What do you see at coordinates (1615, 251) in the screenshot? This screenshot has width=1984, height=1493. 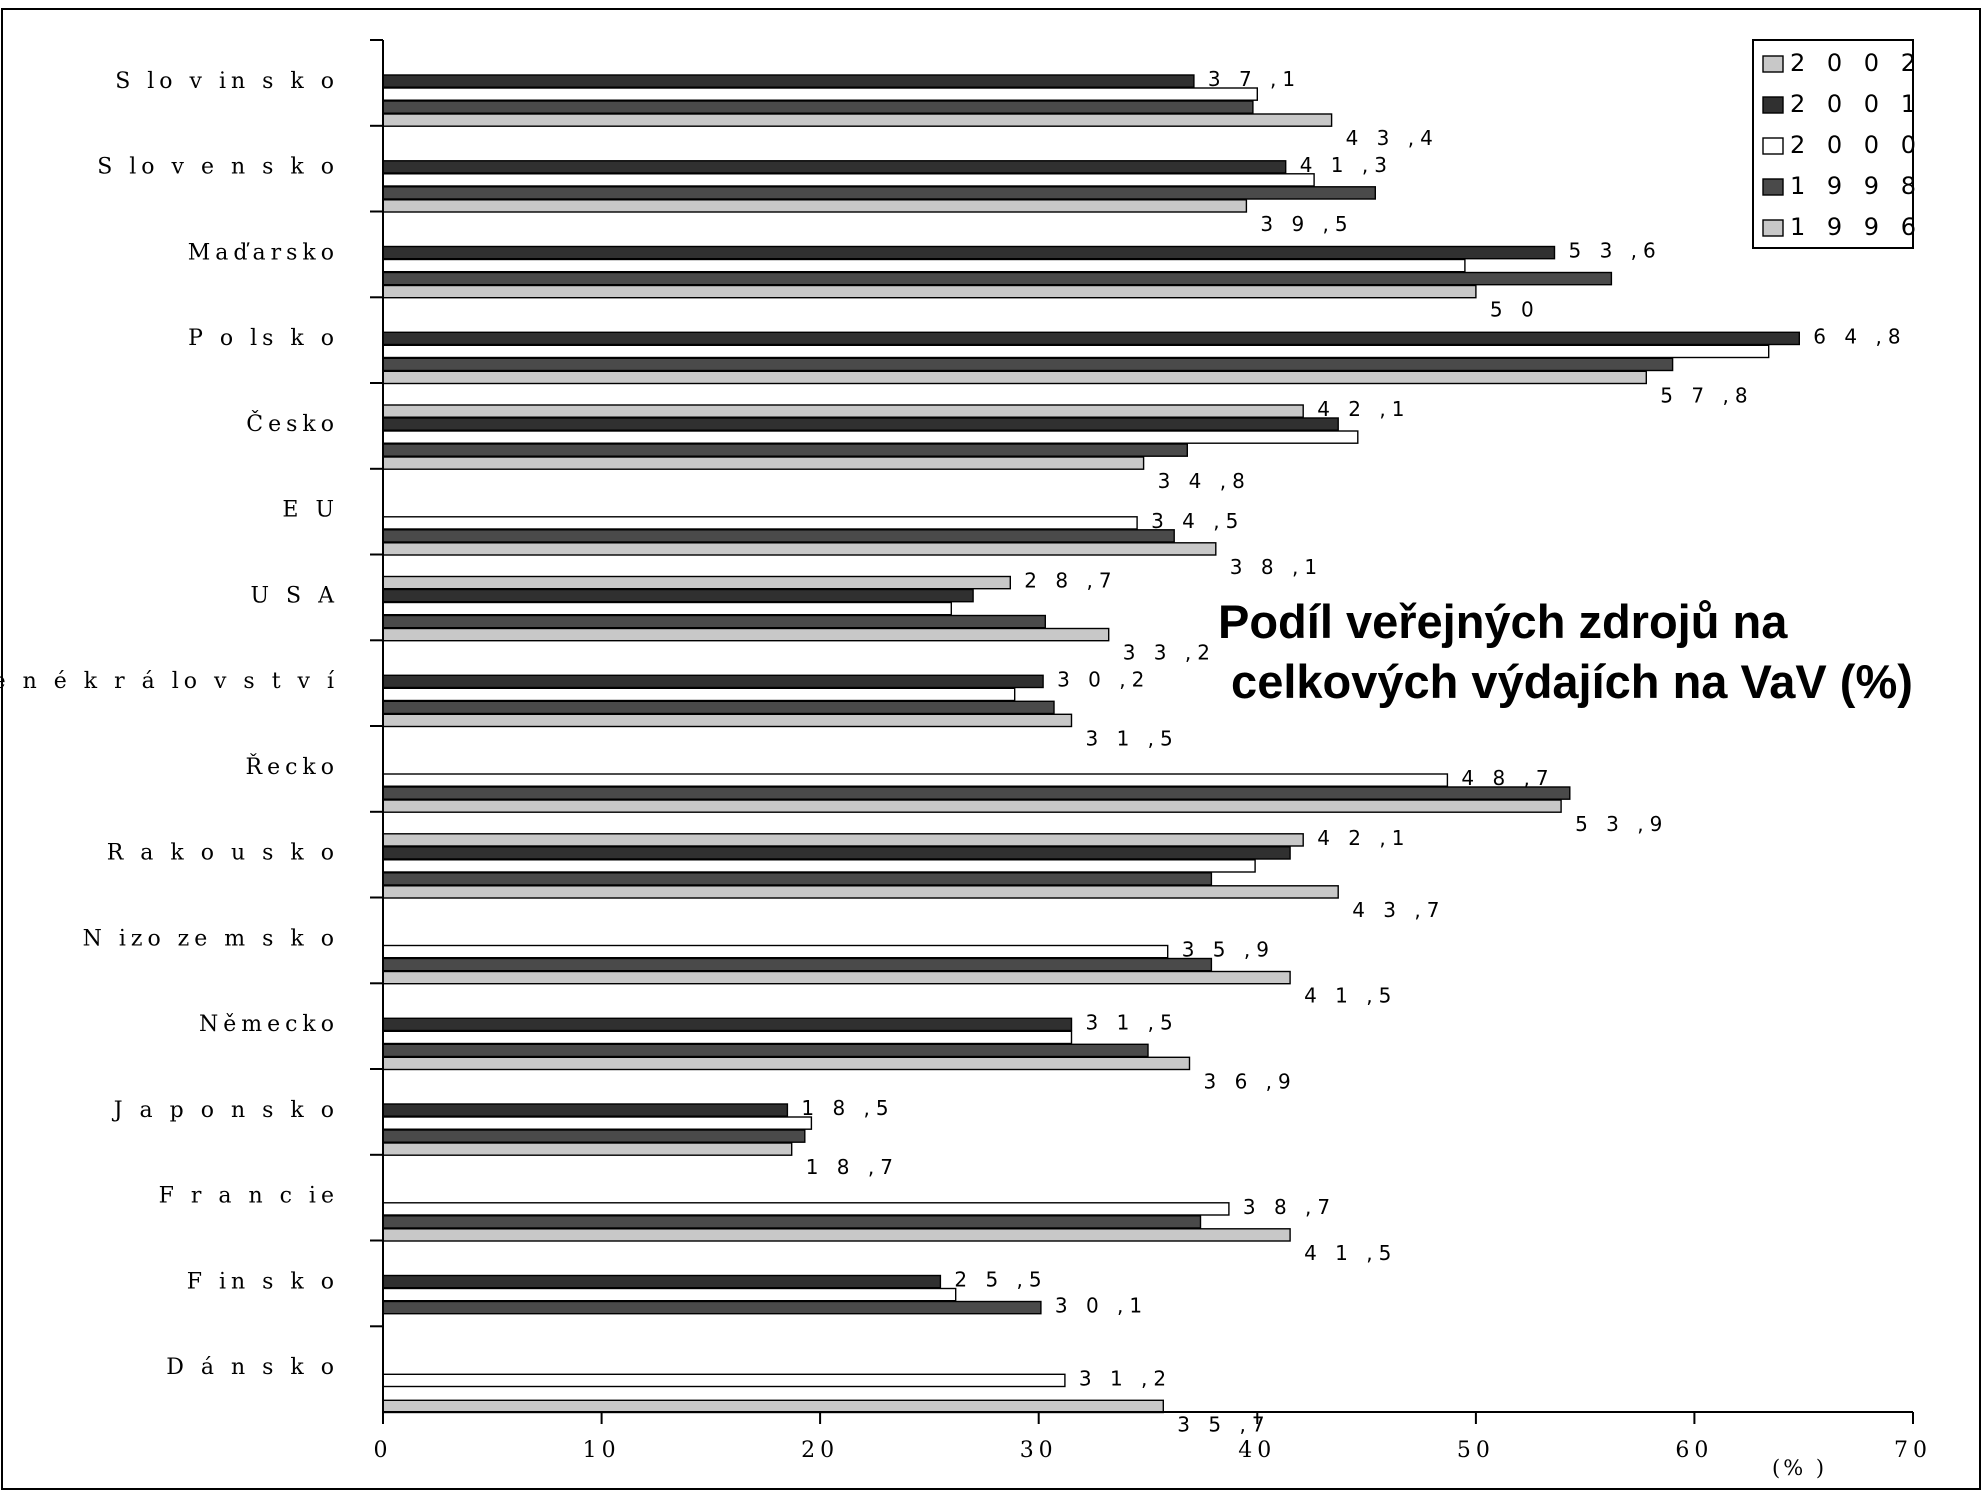 I see `data-label: 5 3 ,6` at bounding box center [1615, 251].